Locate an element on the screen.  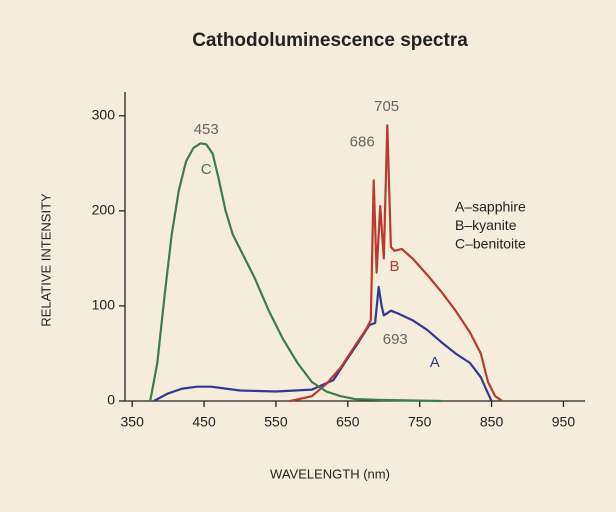
annotation: B is located at coordinates (395, 266).